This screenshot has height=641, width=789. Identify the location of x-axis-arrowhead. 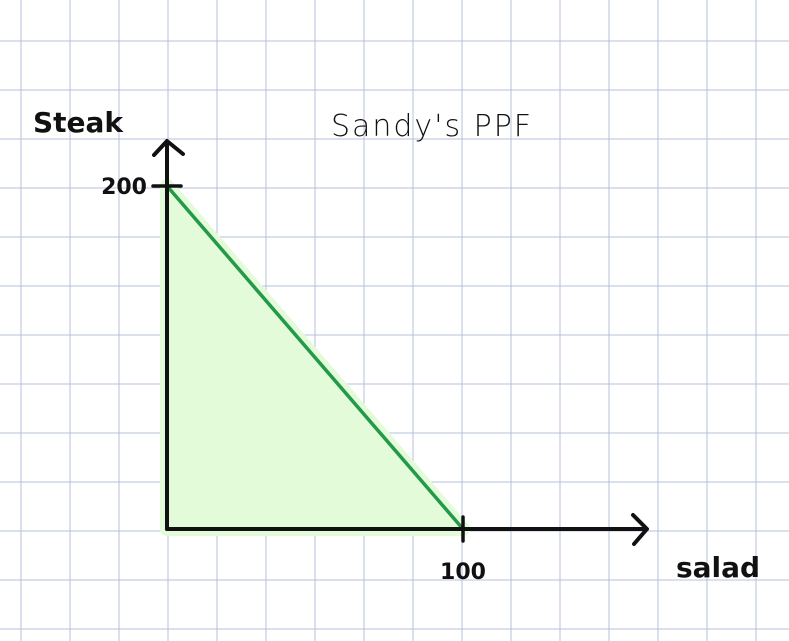
(640, 529).